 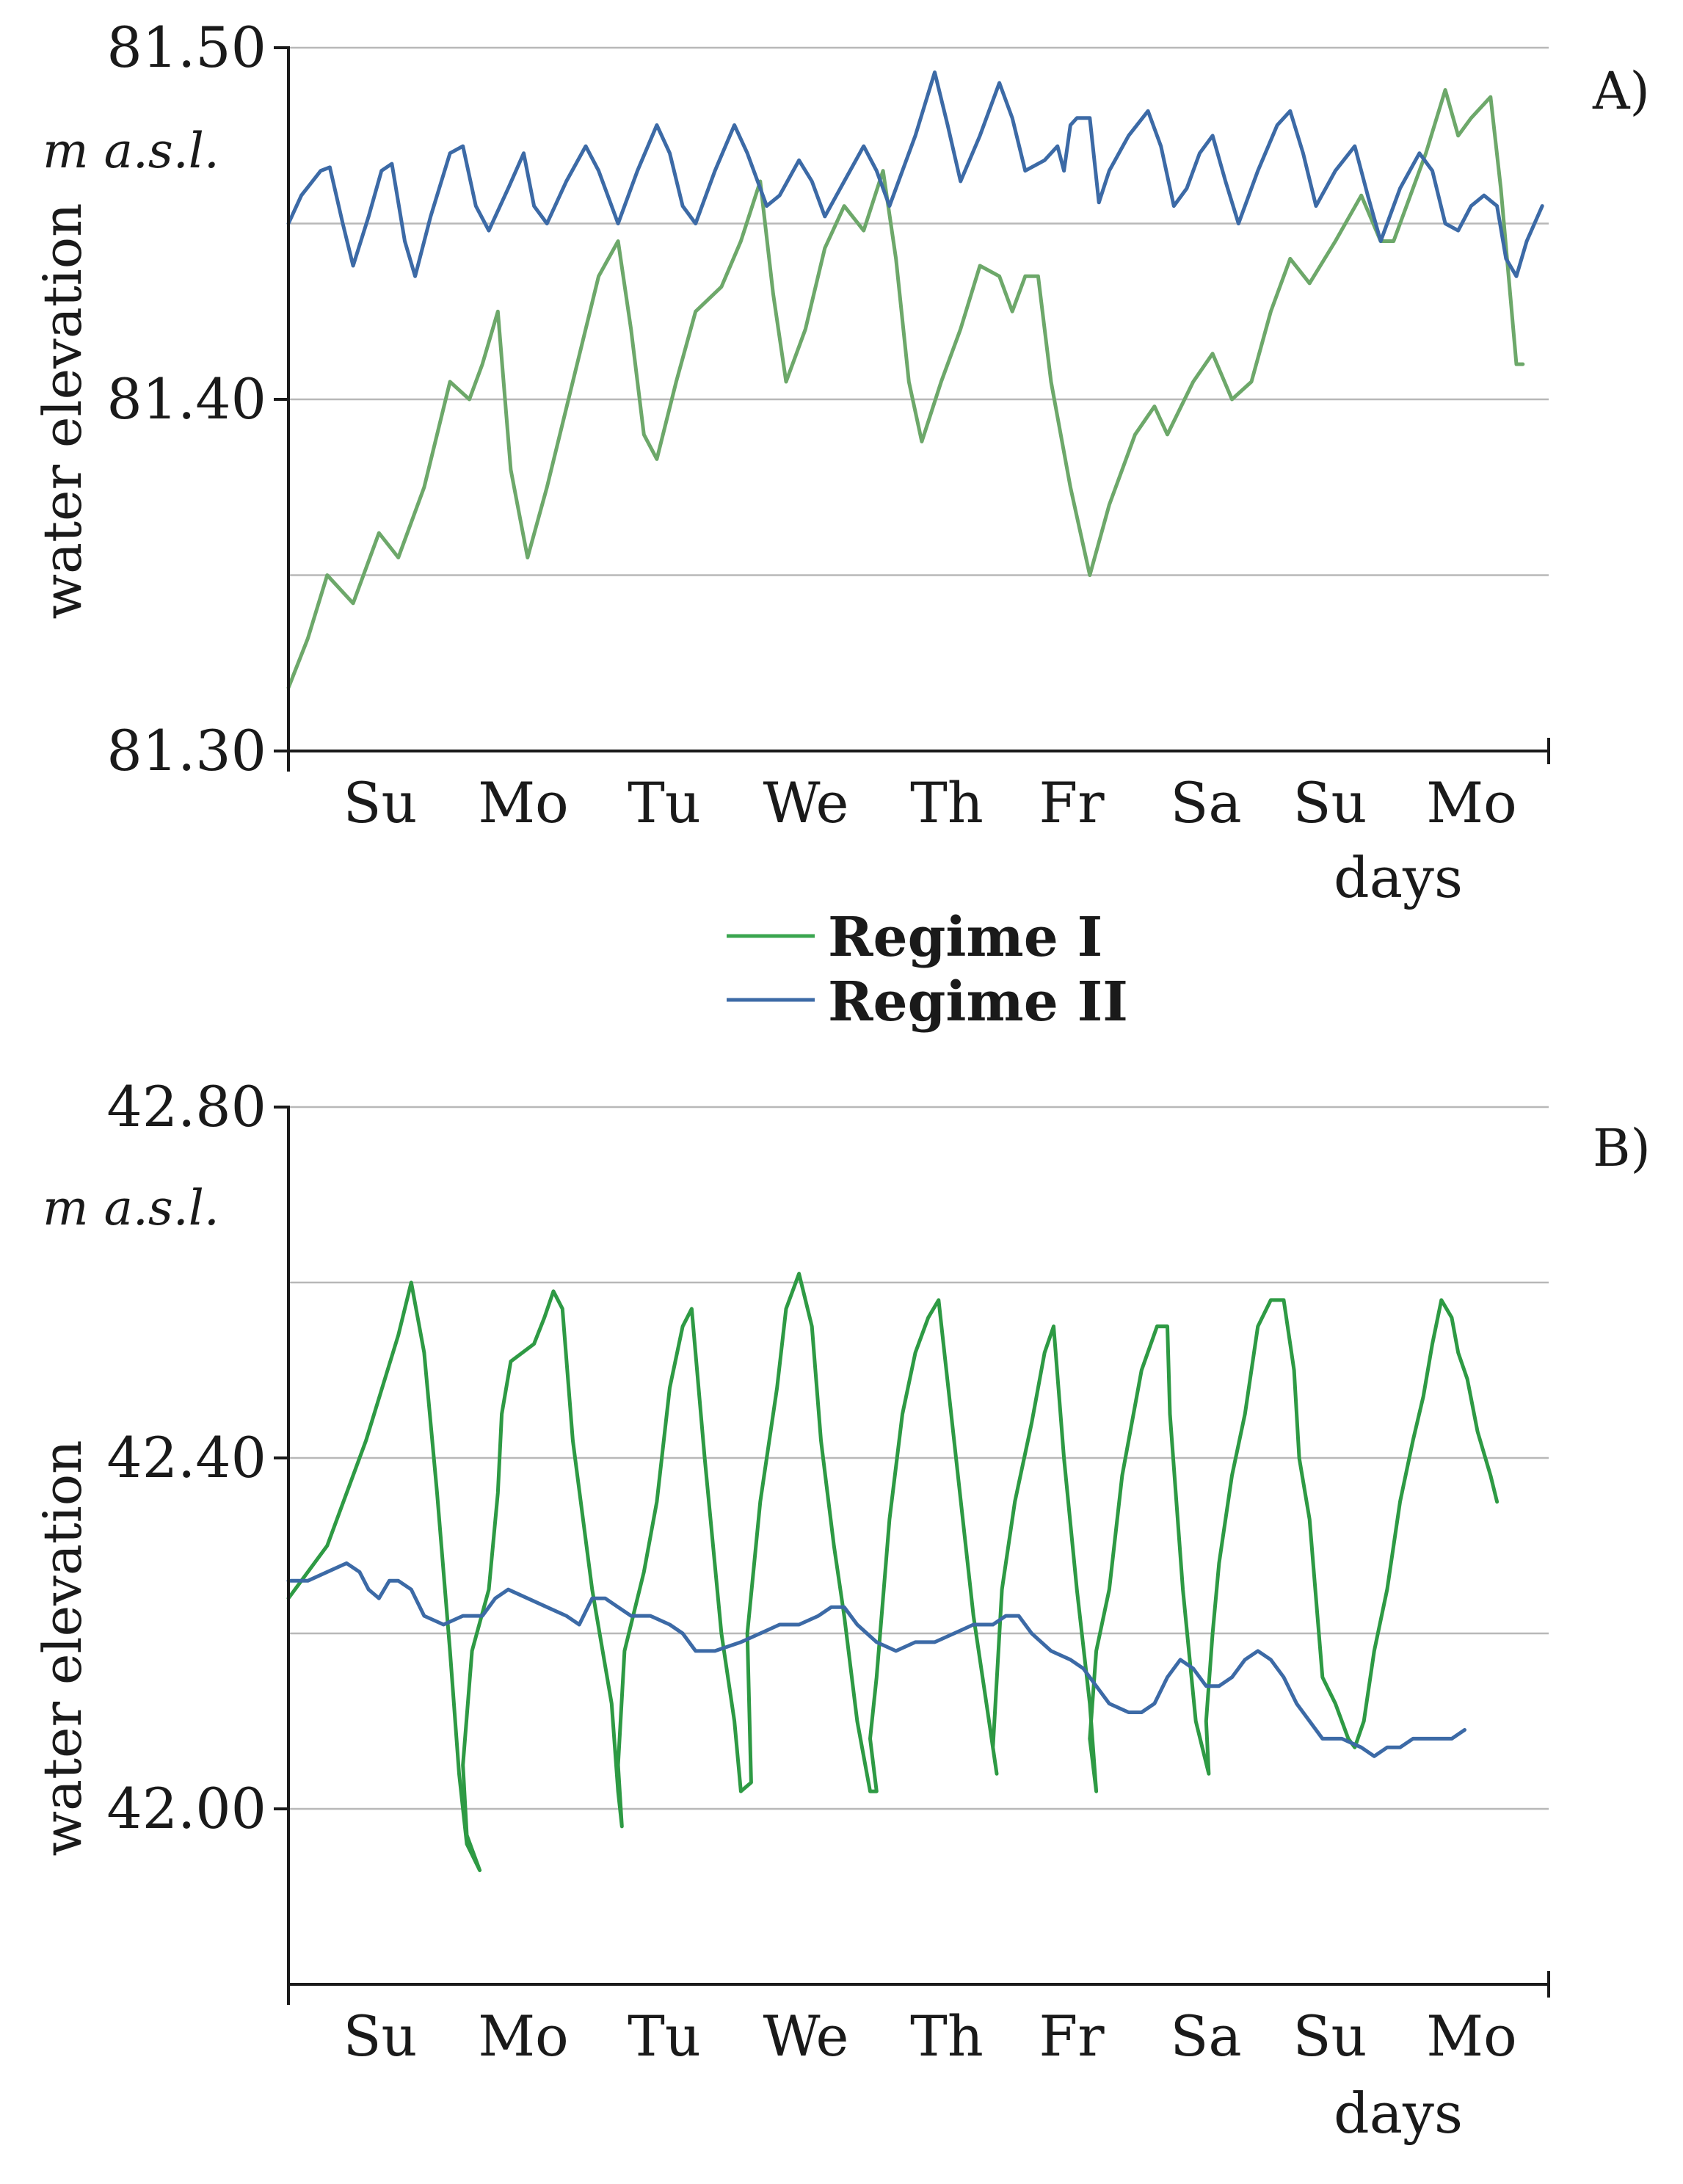 I want to click on y-axis-label-a: water elevation, so click(x=62, y=412).